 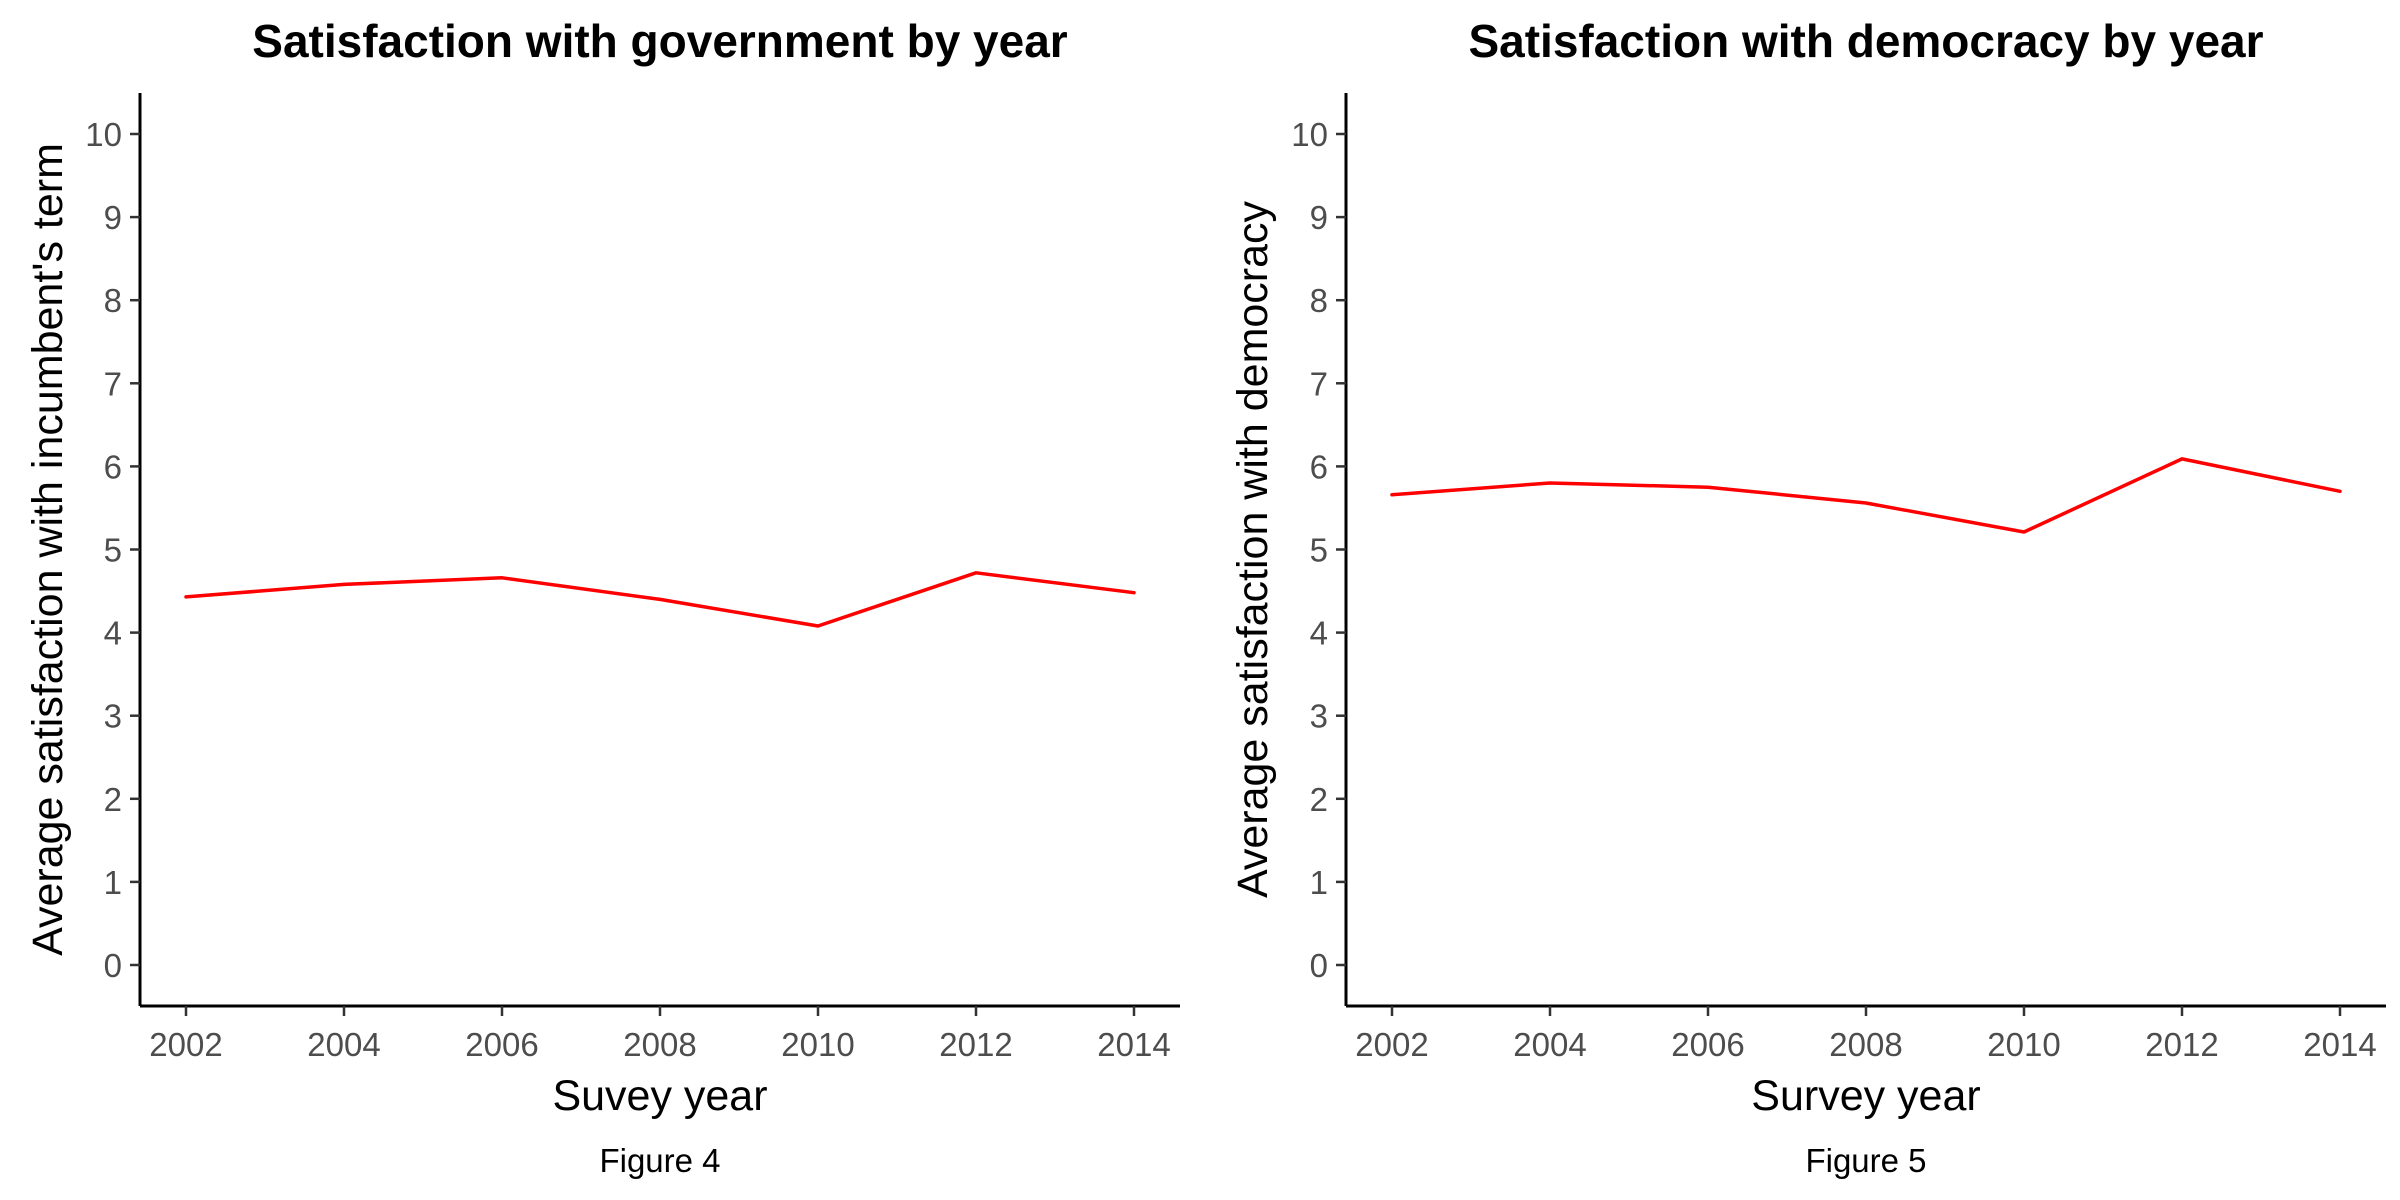 What do you see at coordinates (659, 1160) in the screenshot?
I see `figure-caption: Figure 4` at bounding box center [659, 1160].